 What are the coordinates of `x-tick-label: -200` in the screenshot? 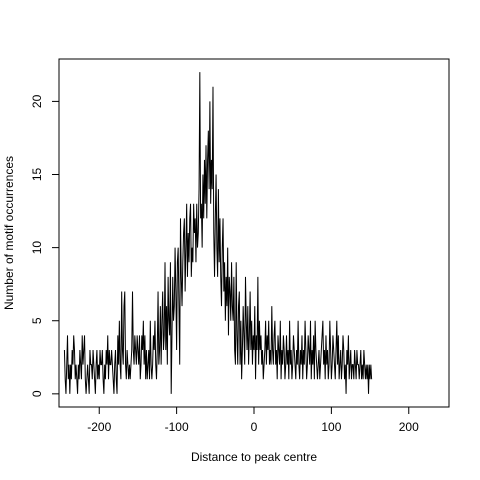 It's located at (99, 427).